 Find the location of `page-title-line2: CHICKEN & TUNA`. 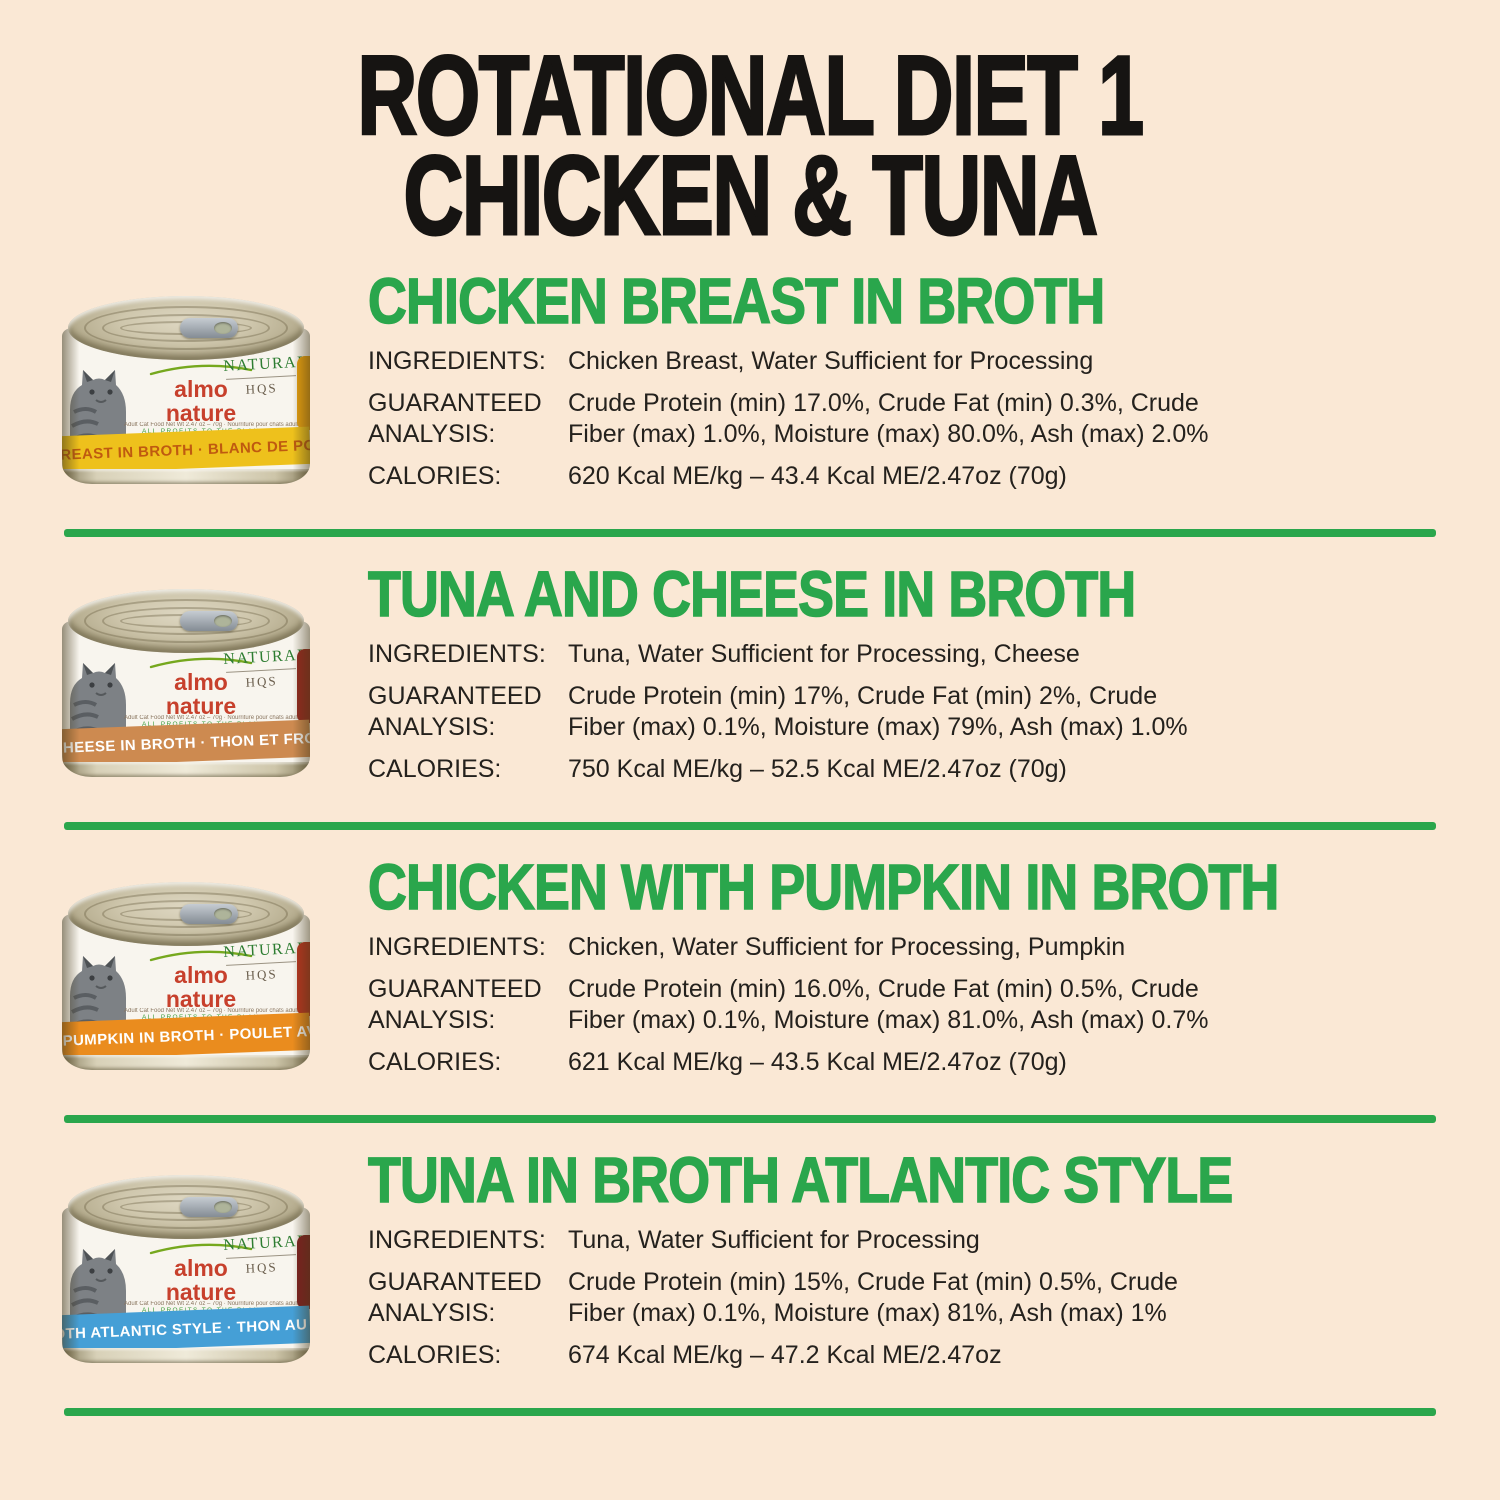

page-title-line2: CHICKEN & TUNA is located at coordinates (750, 195).